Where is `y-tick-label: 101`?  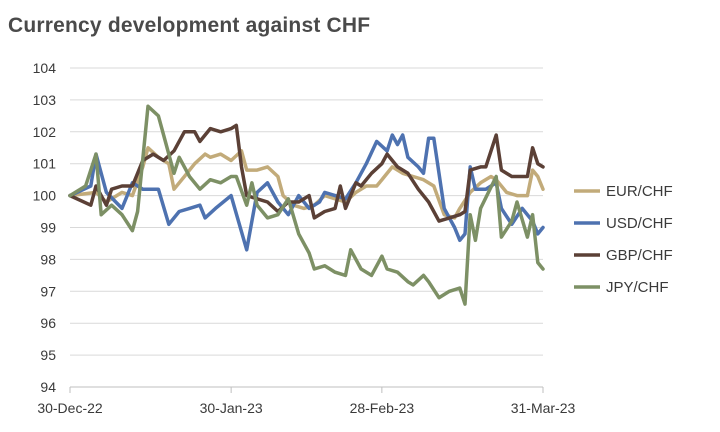 y-tick-label: 101 is located at coordinates (45, 164).